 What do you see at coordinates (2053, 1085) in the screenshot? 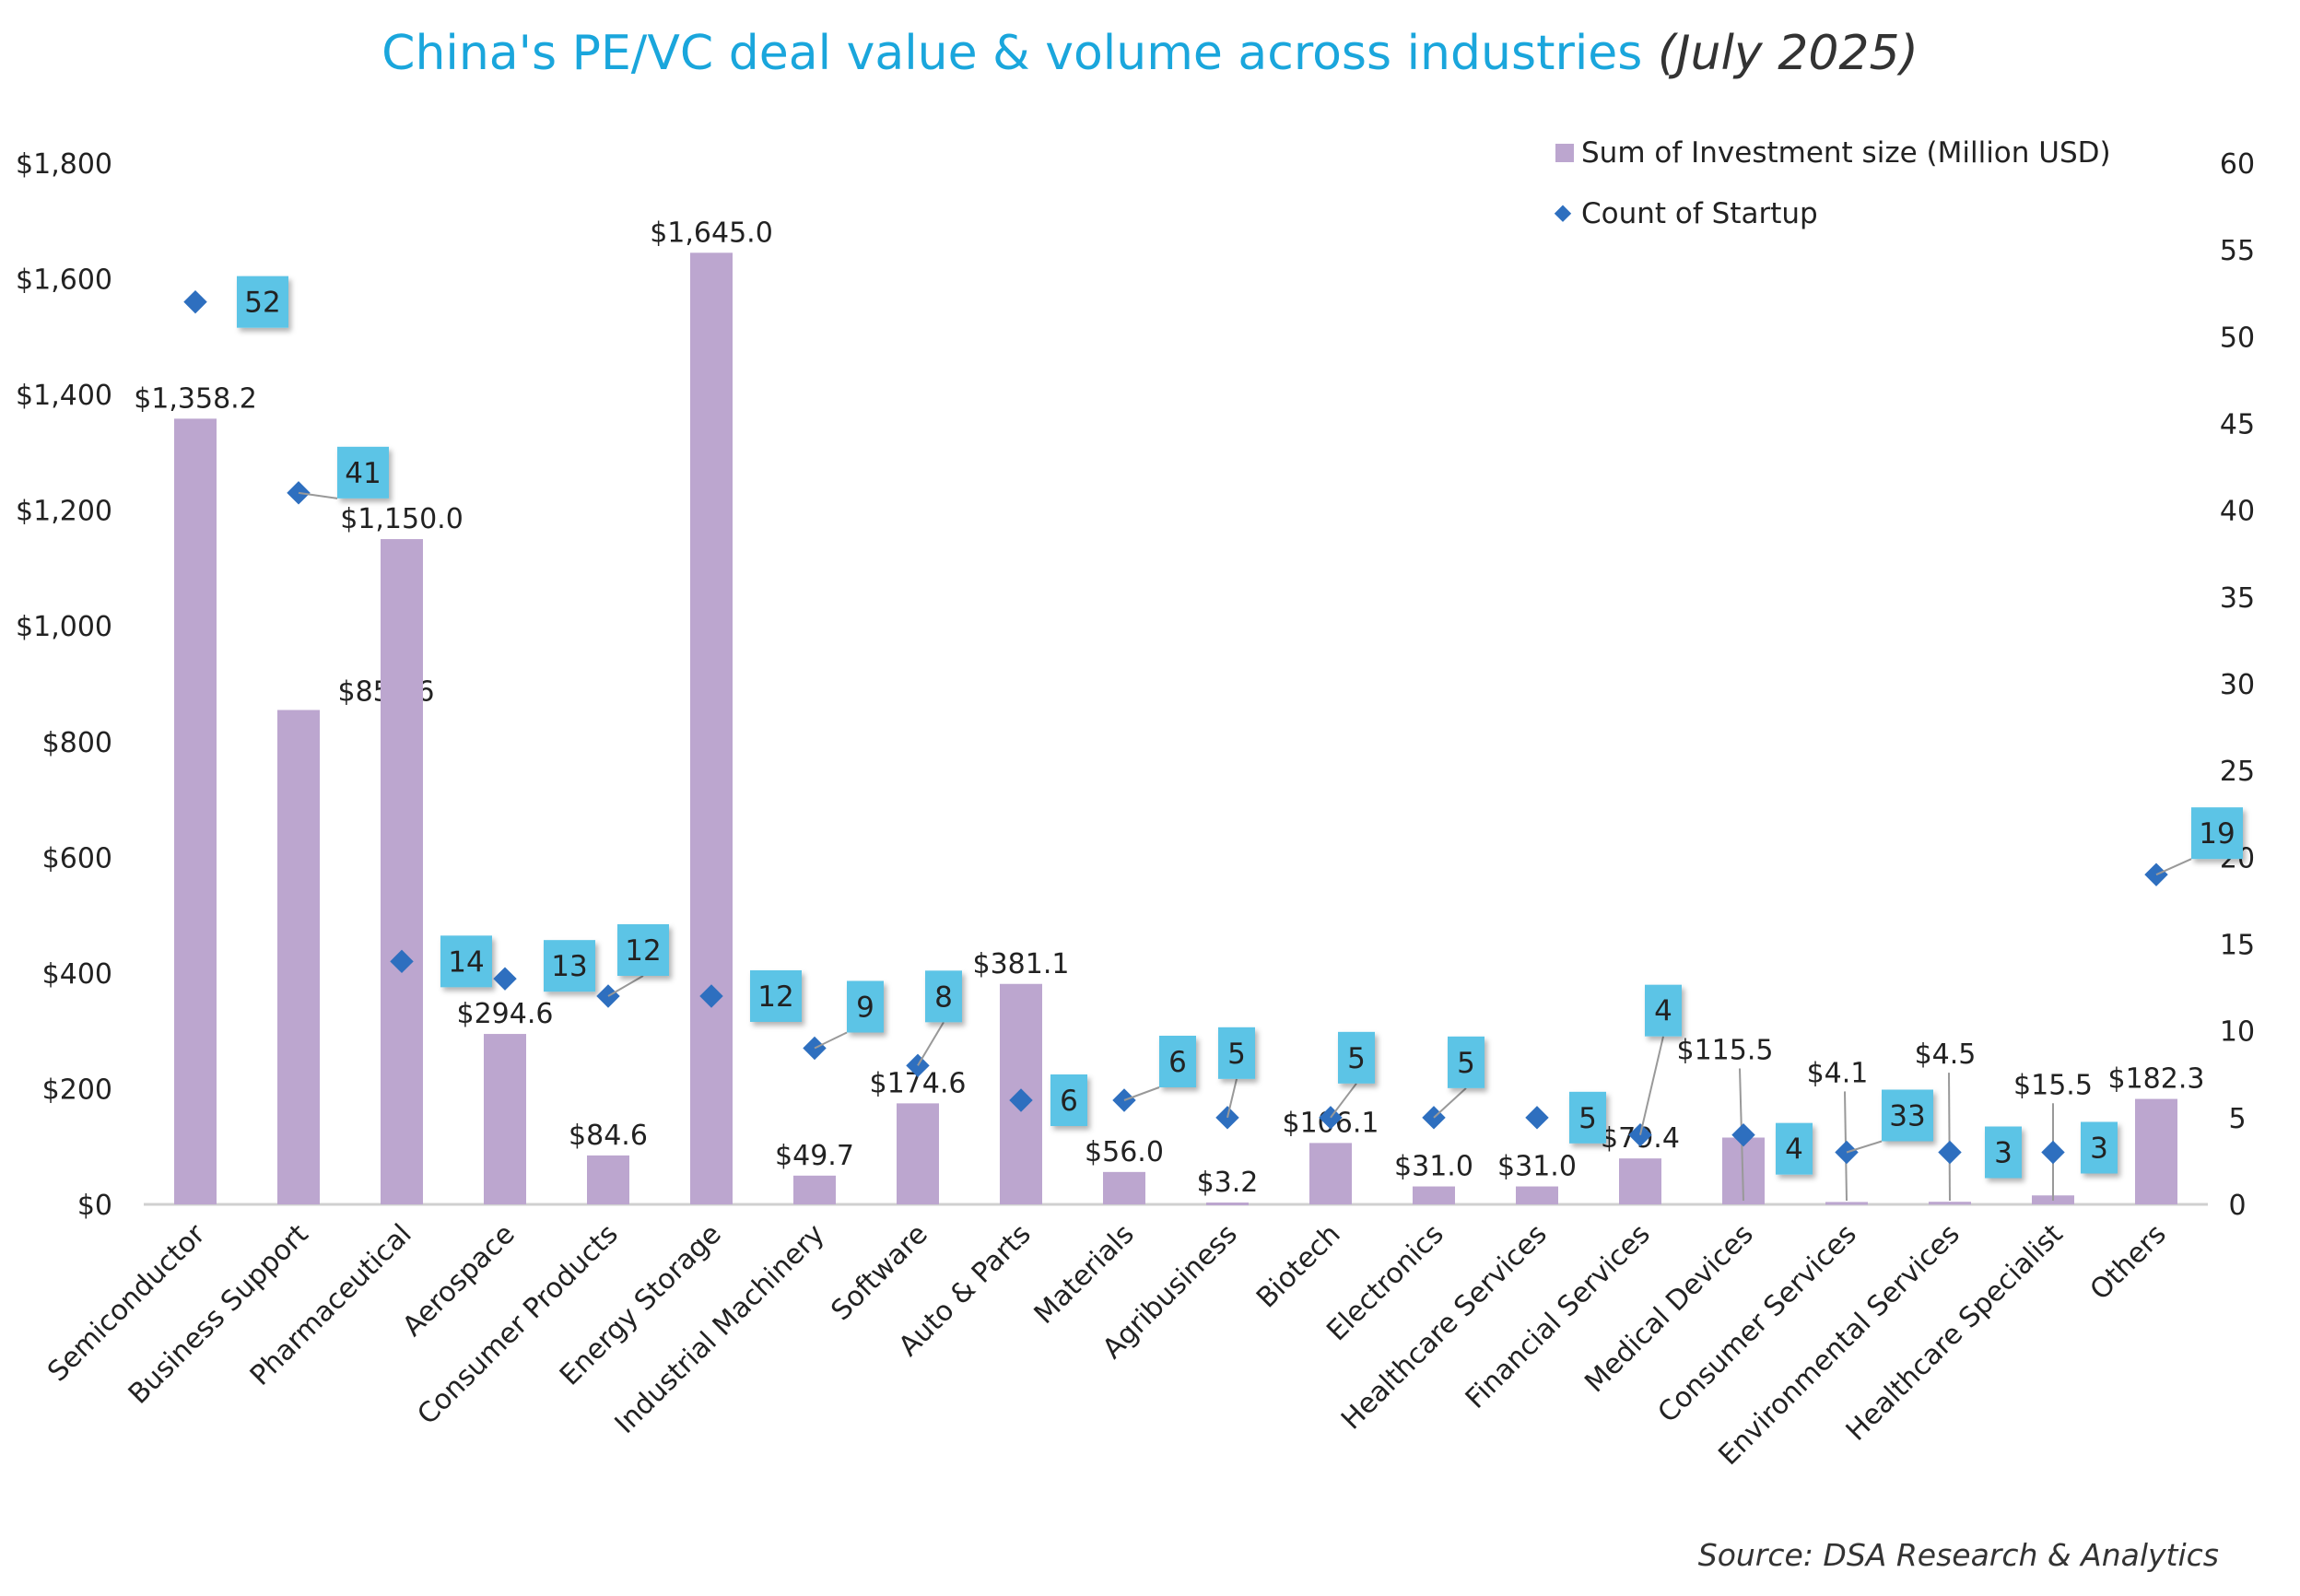
I see `bar-value-label: $15.5` at bounding box center [2053, 1085].